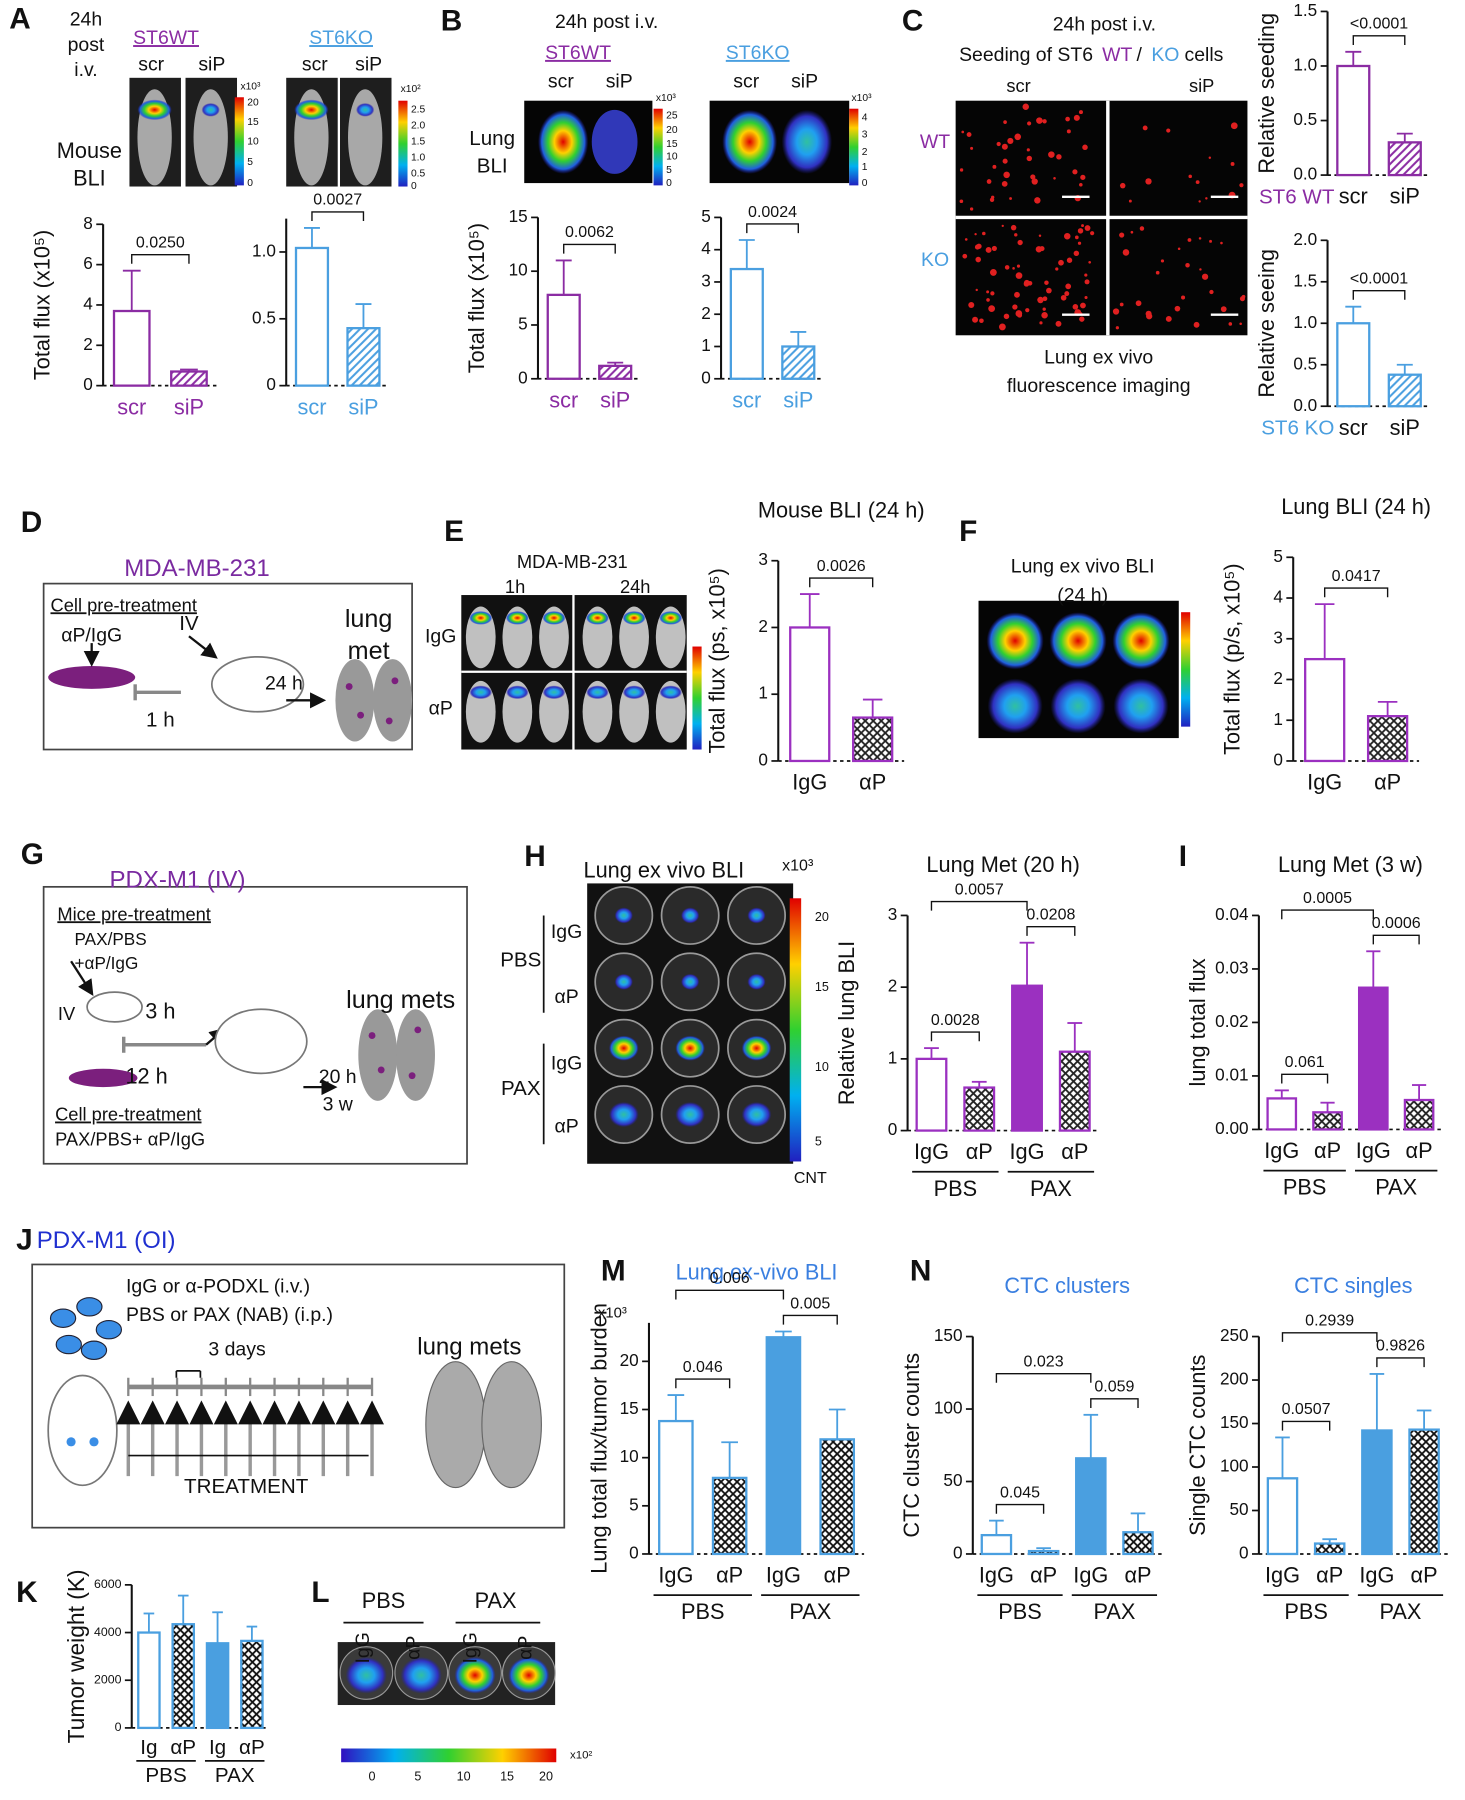  What do you see at coordinates (71, 1442) in the screenshot?
I see `tumor` at bounding box center [71, 1442].